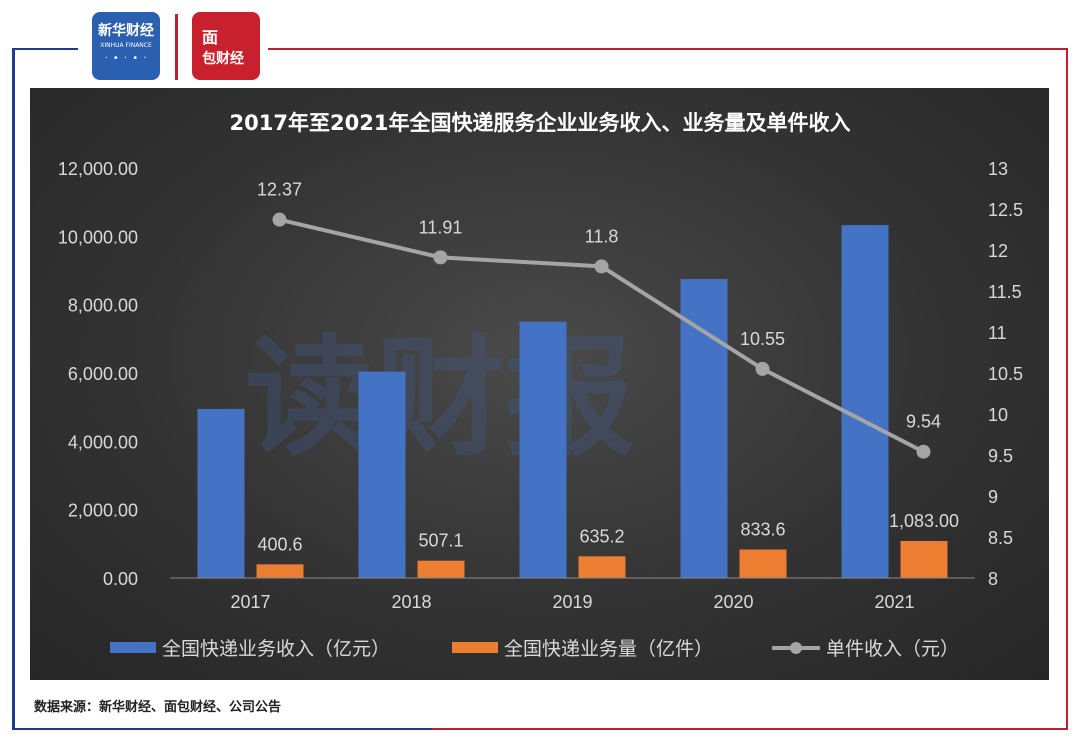  I want to click on y-left-tick-label: 4,000.00, so click(103, 442).